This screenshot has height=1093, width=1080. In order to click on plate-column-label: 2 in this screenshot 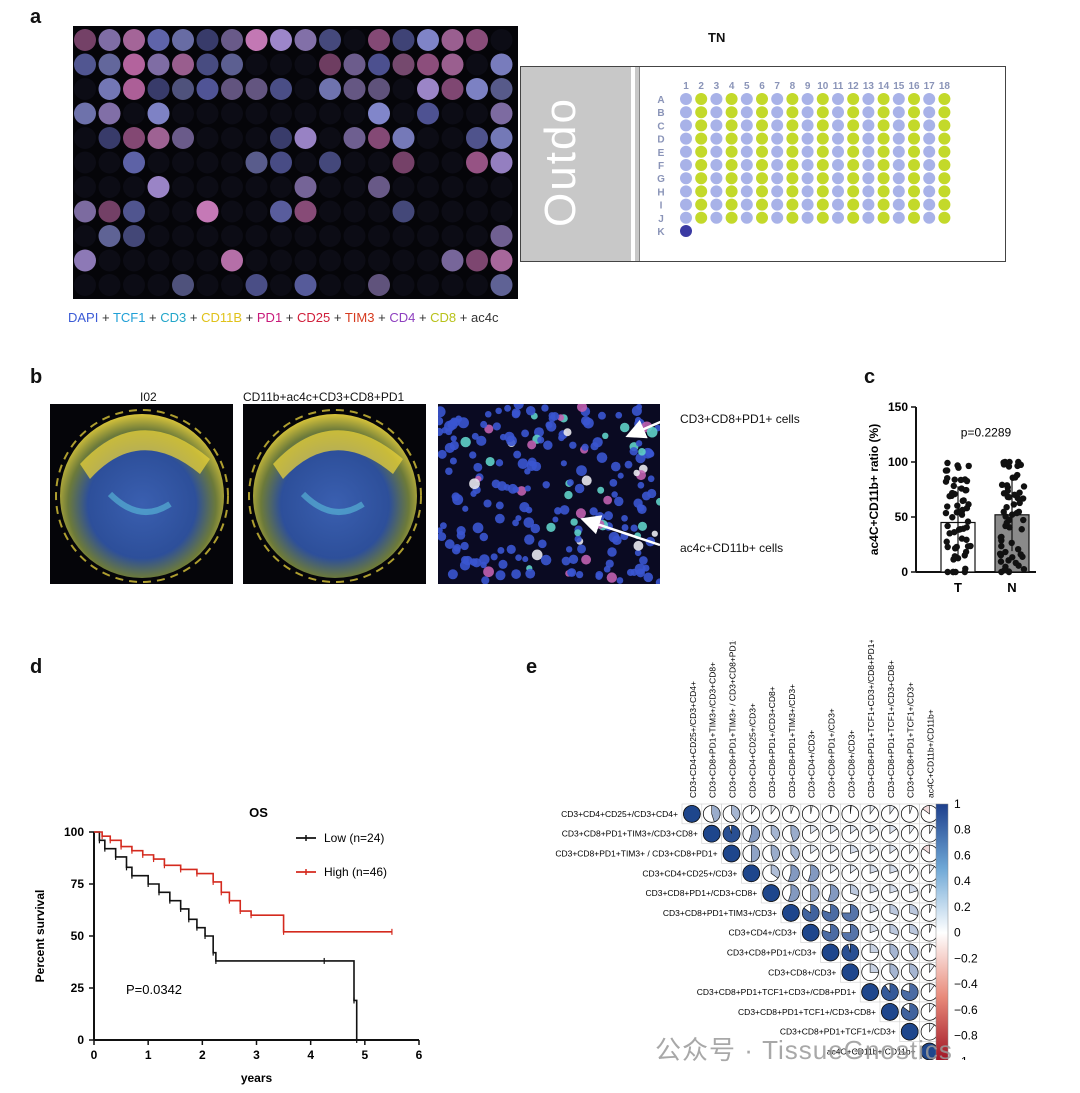, I will do `click(701, 86)`.